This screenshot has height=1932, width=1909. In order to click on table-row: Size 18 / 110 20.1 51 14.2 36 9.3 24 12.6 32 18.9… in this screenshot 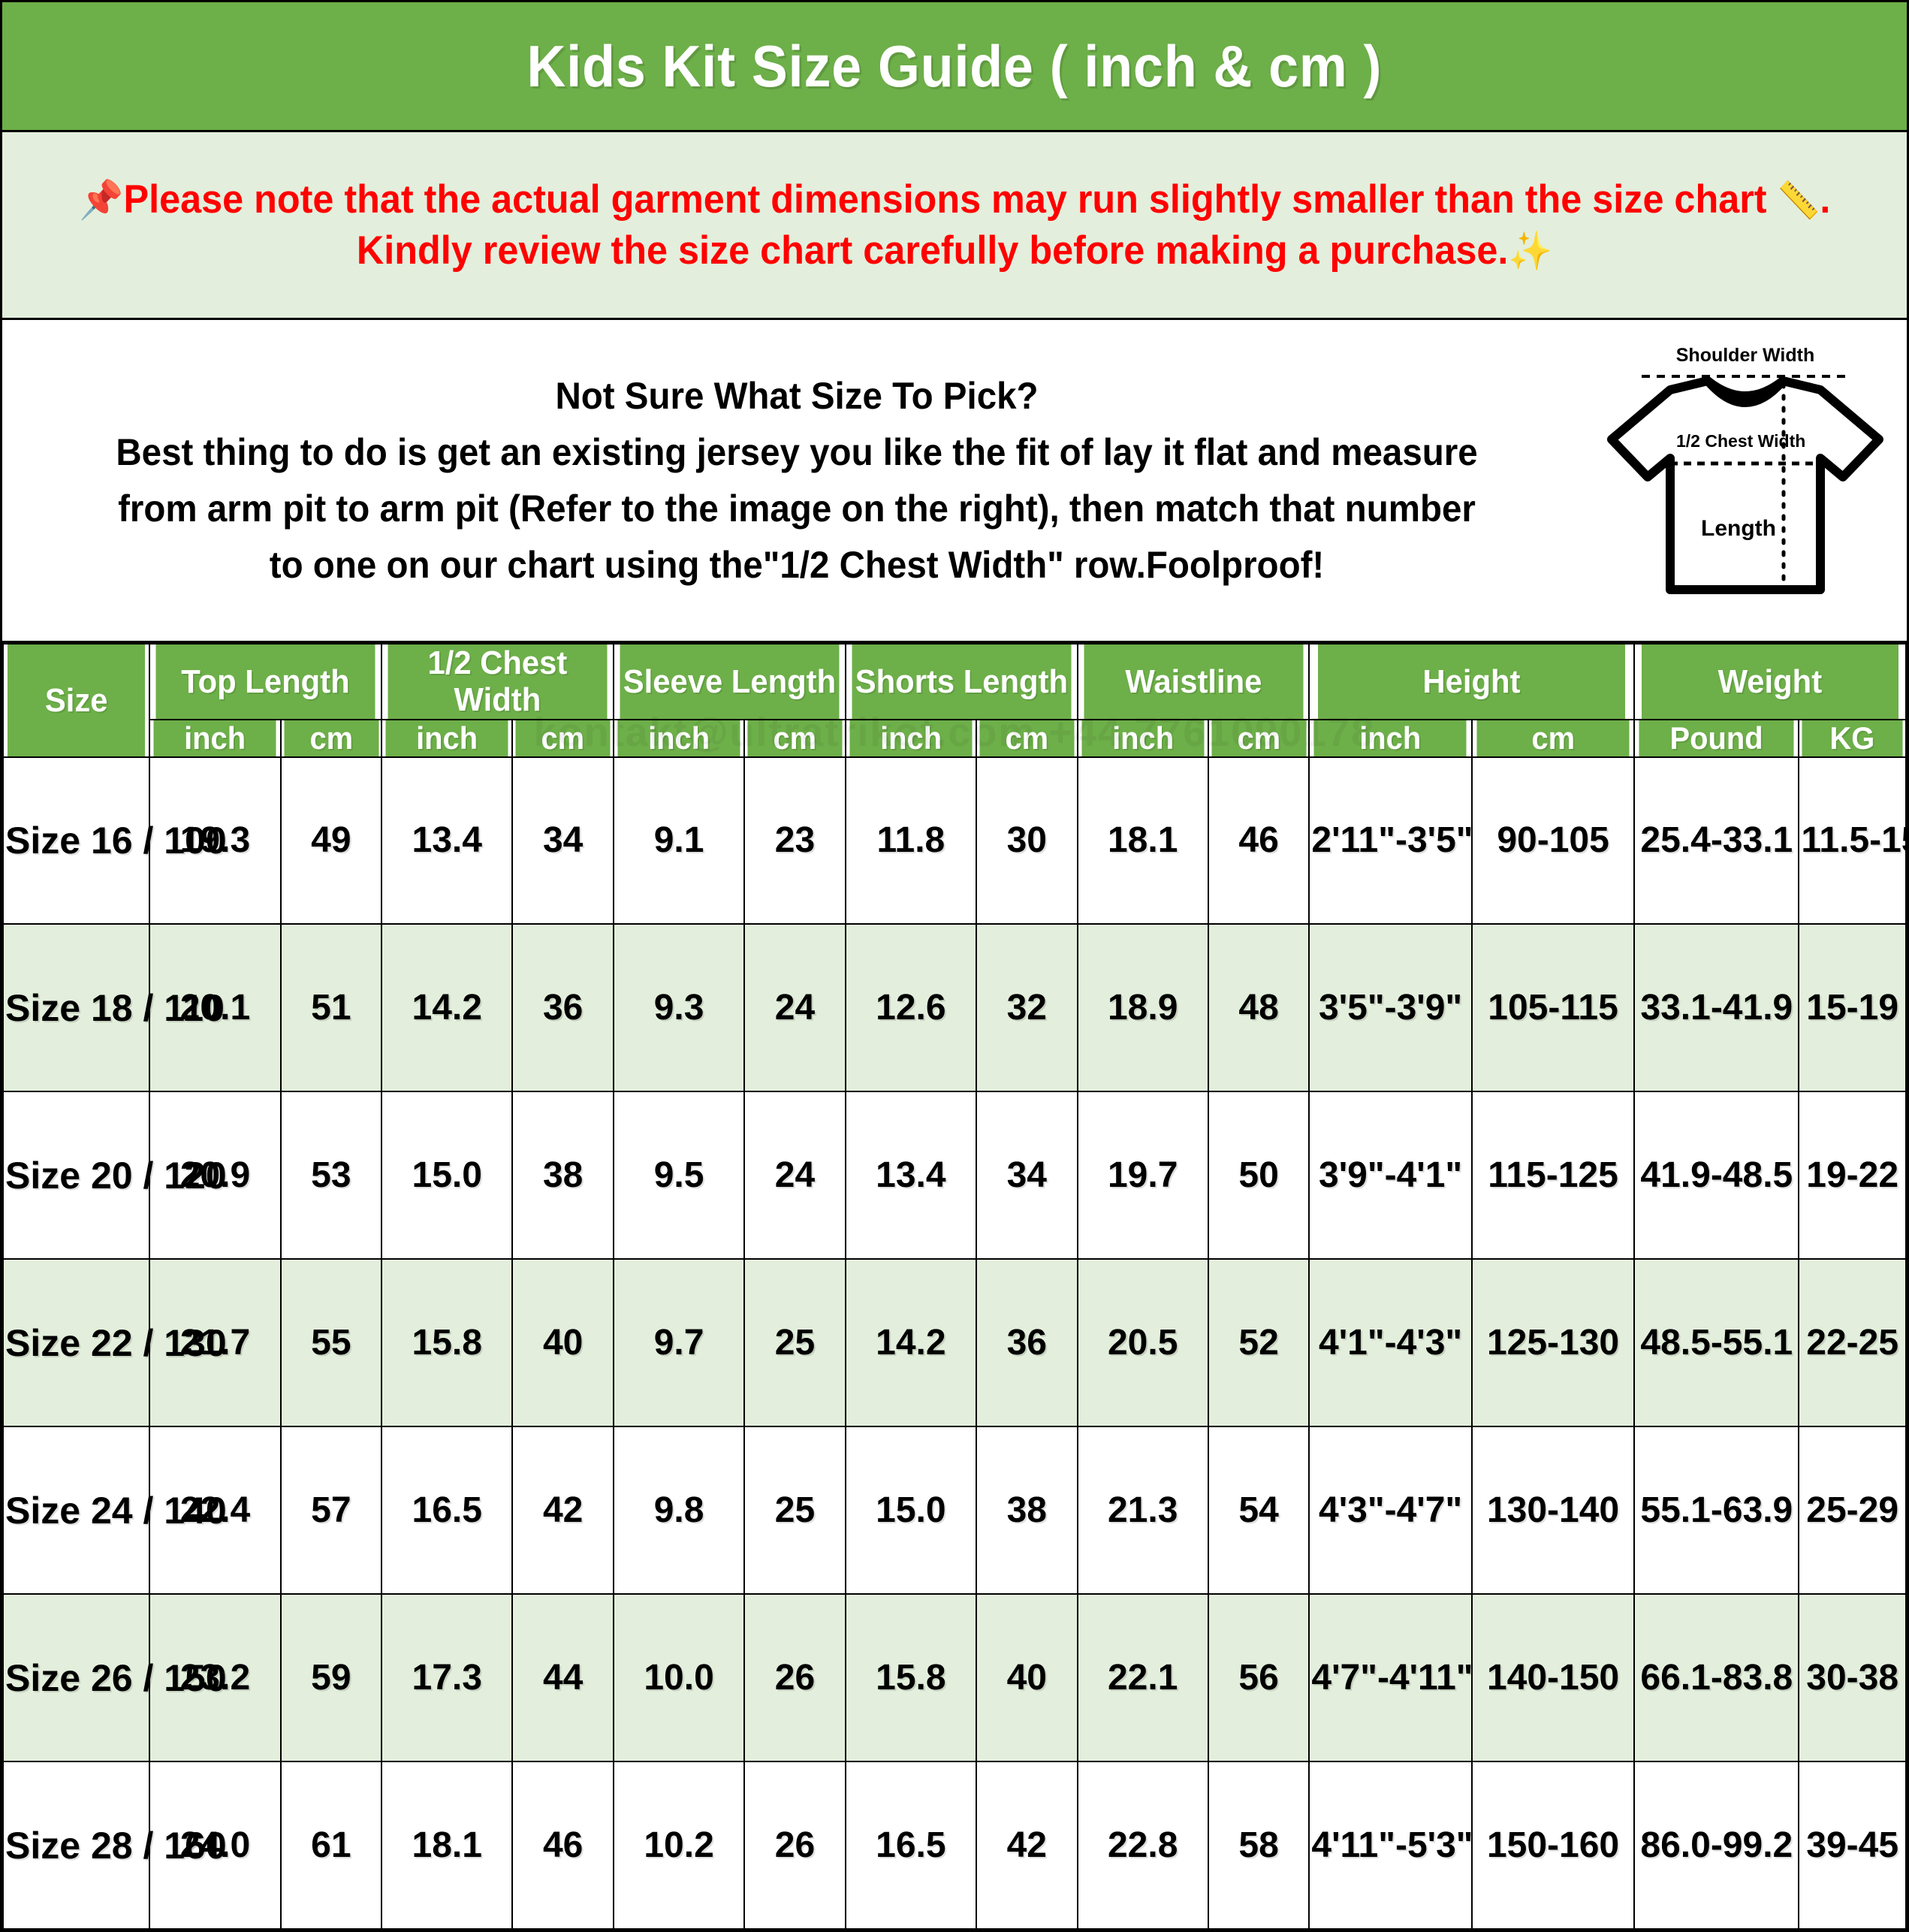, I will do `click(954, 1008)`.